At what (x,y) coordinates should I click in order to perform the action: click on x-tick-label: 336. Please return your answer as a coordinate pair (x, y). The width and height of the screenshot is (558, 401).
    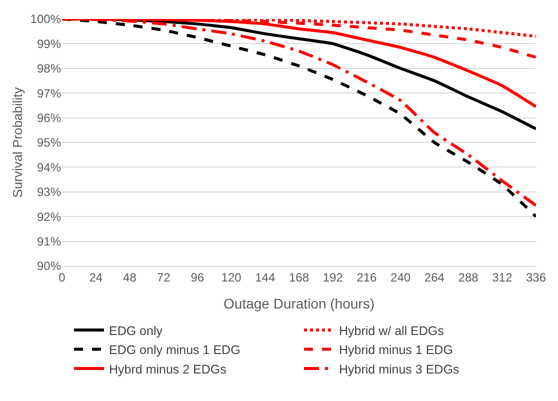
    Looking at the image, I should click on (536, 277).